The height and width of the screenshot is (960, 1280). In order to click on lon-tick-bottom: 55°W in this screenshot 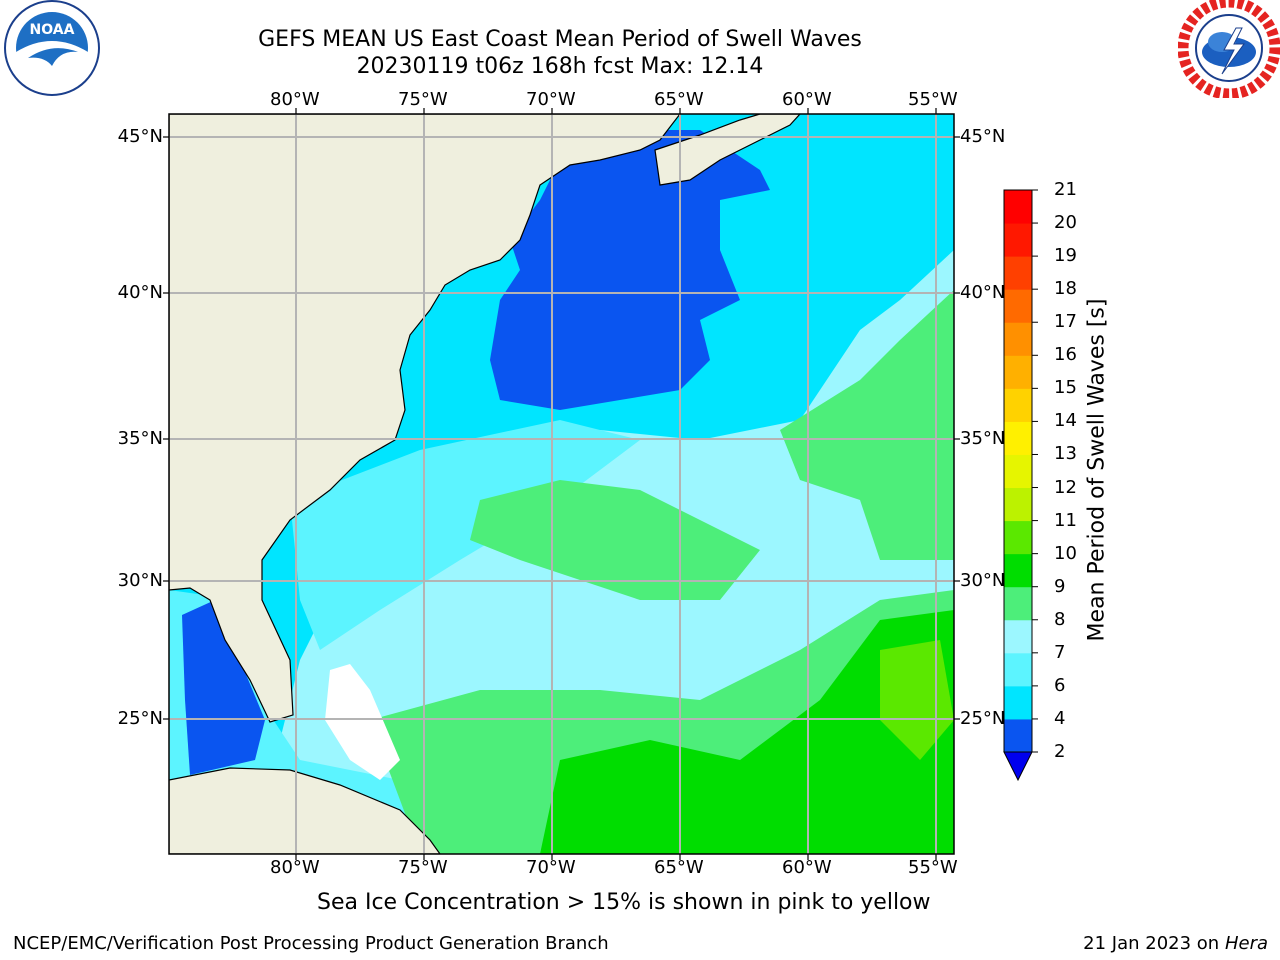, I will do `click(933, 867)`.